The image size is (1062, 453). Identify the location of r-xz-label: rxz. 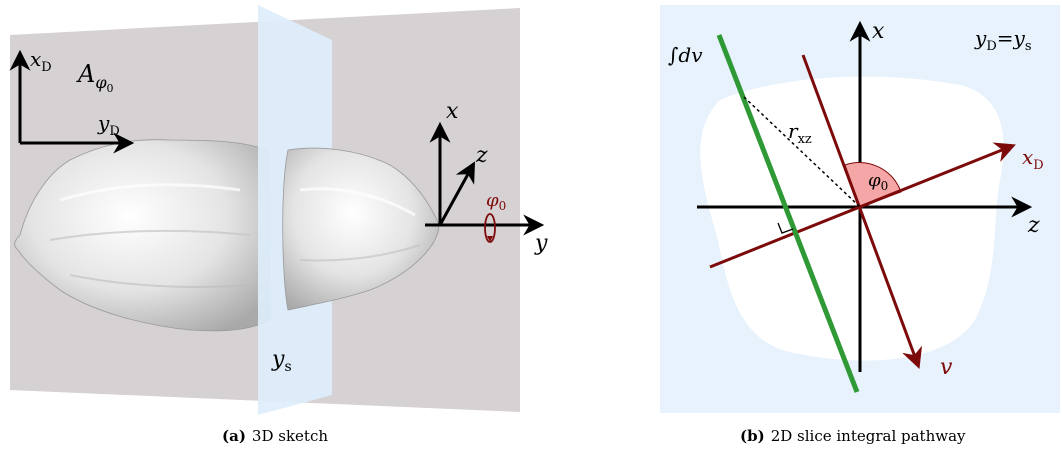
(800, 133).